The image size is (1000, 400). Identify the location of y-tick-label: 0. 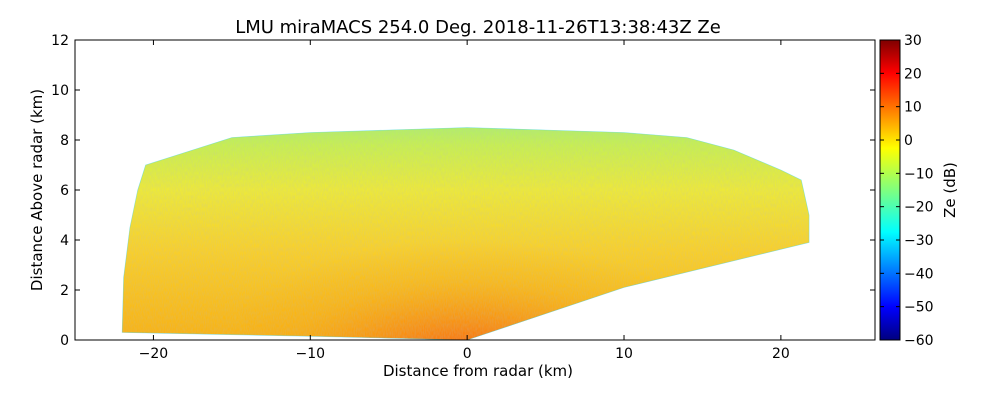
(64, 341).